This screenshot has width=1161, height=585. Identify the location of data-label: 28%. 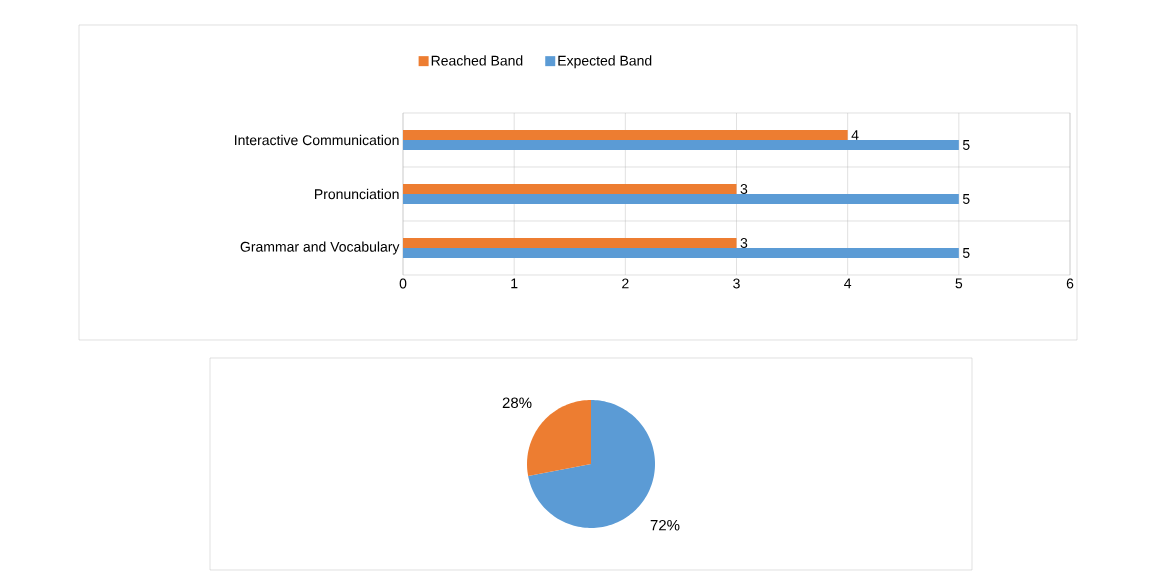
(517, 403).